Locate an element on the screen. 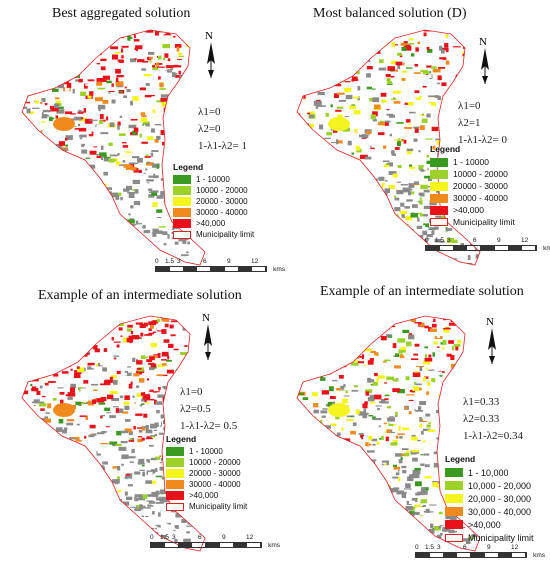 The image size is (550, 572). legend-item: 20,000 - 30,000 is located at coordinates (489, 498).